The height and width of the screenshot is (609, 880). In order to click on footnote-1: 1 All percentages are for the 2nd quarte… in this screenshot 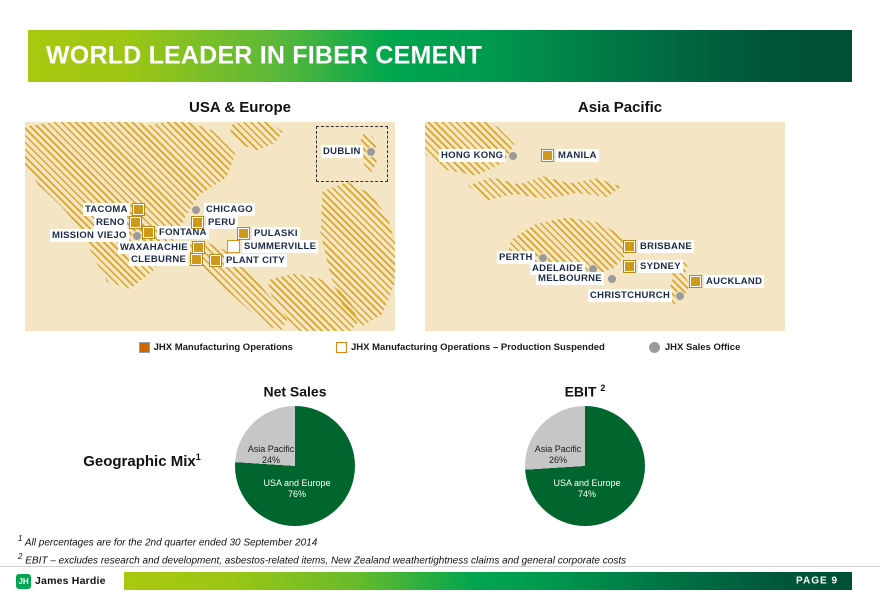, I will do `click(438, 541)`.